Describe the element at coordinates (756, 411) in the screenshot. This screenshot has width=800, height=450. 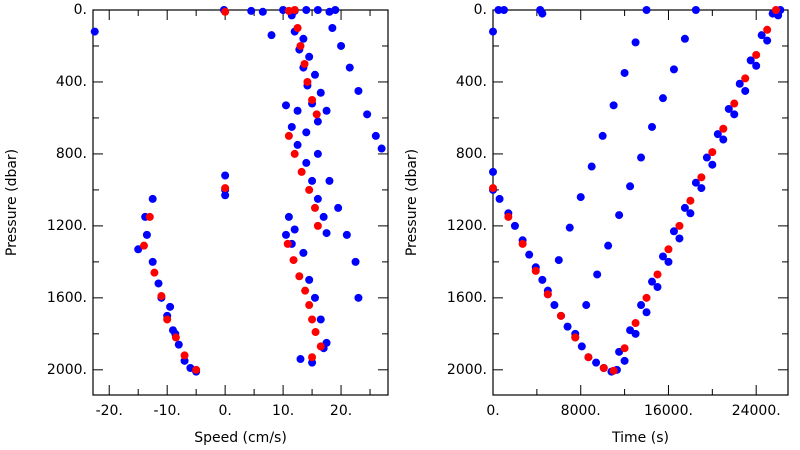
I see `x-tick-label: 24000.` at that location.